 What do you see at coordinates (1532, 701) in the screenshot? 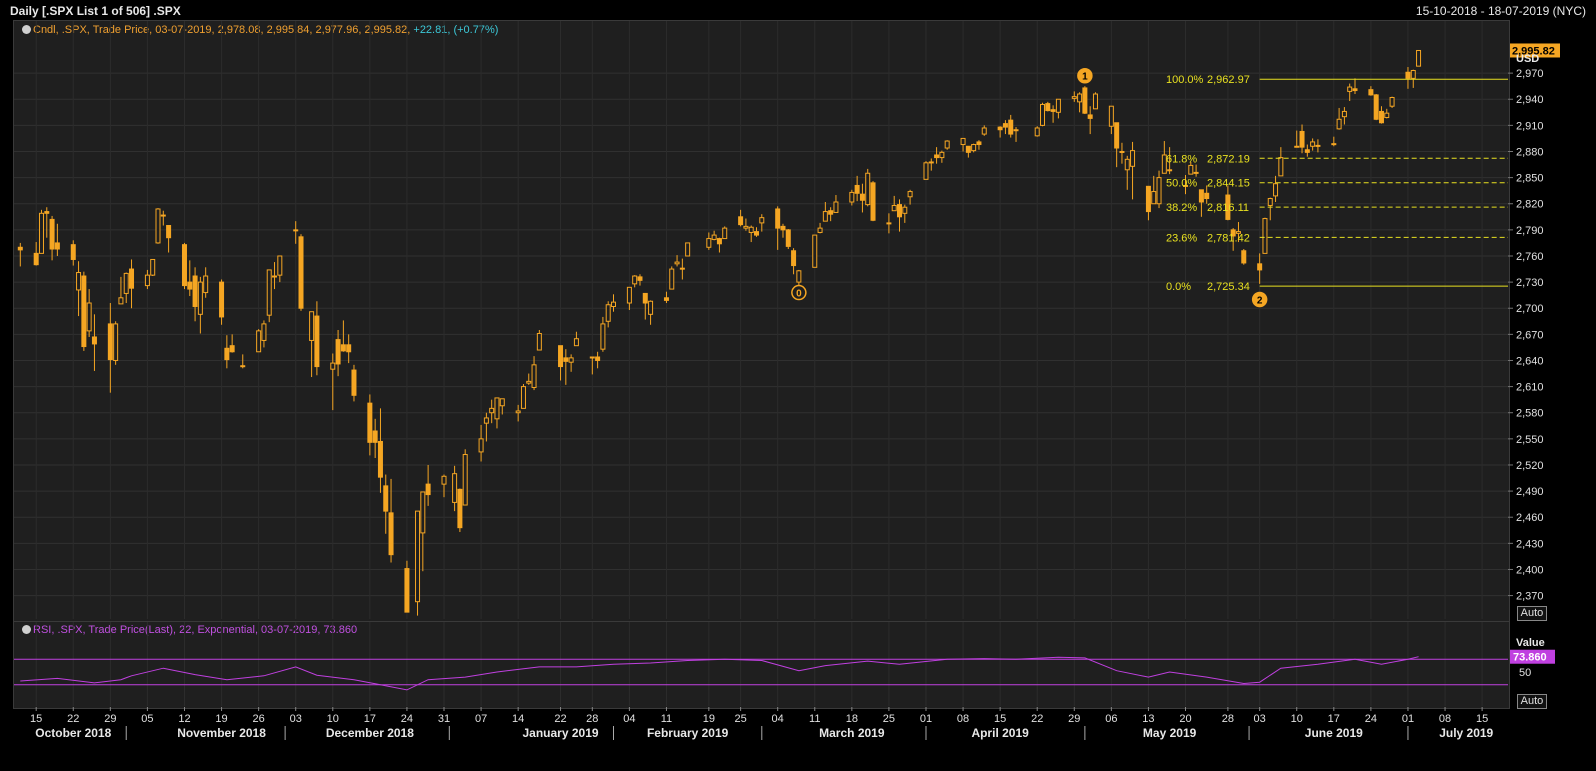
I see `rsi-auto-button: Auto` at bounding box center [1532, 701].